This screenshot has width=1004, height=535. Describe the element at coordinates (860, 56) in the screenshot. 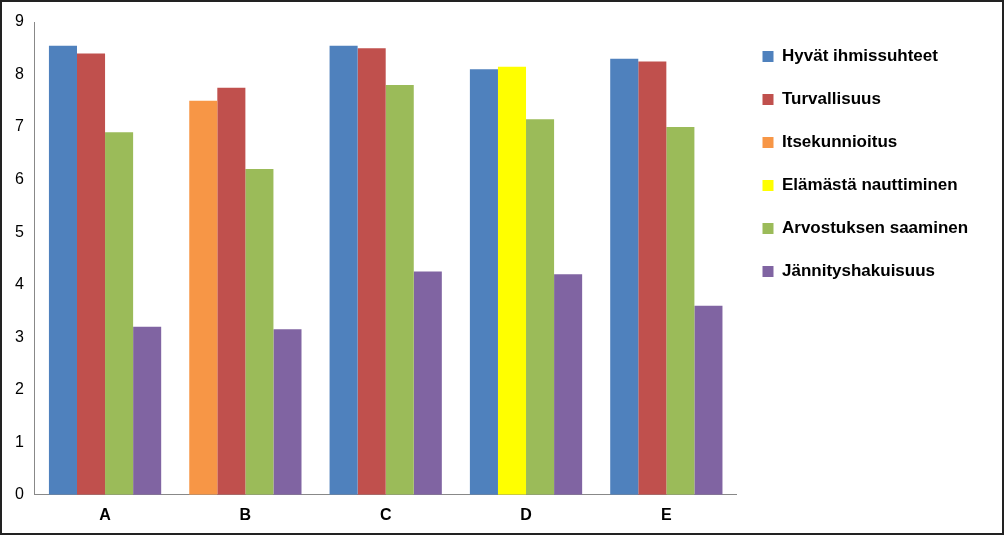

I see `legend-label: Hyvät ihmissuhteet` at that location.